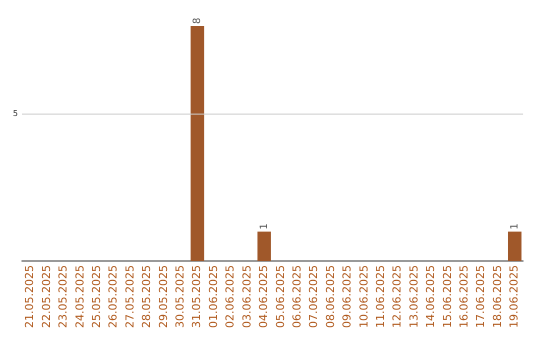 Image resolution: width=540 pixels, height=340 pixels. What do you see at coordinates (514, 296) in the screenshot?
I see `x-tick-label: 19.06.2025` at bounding box center [514, 296].